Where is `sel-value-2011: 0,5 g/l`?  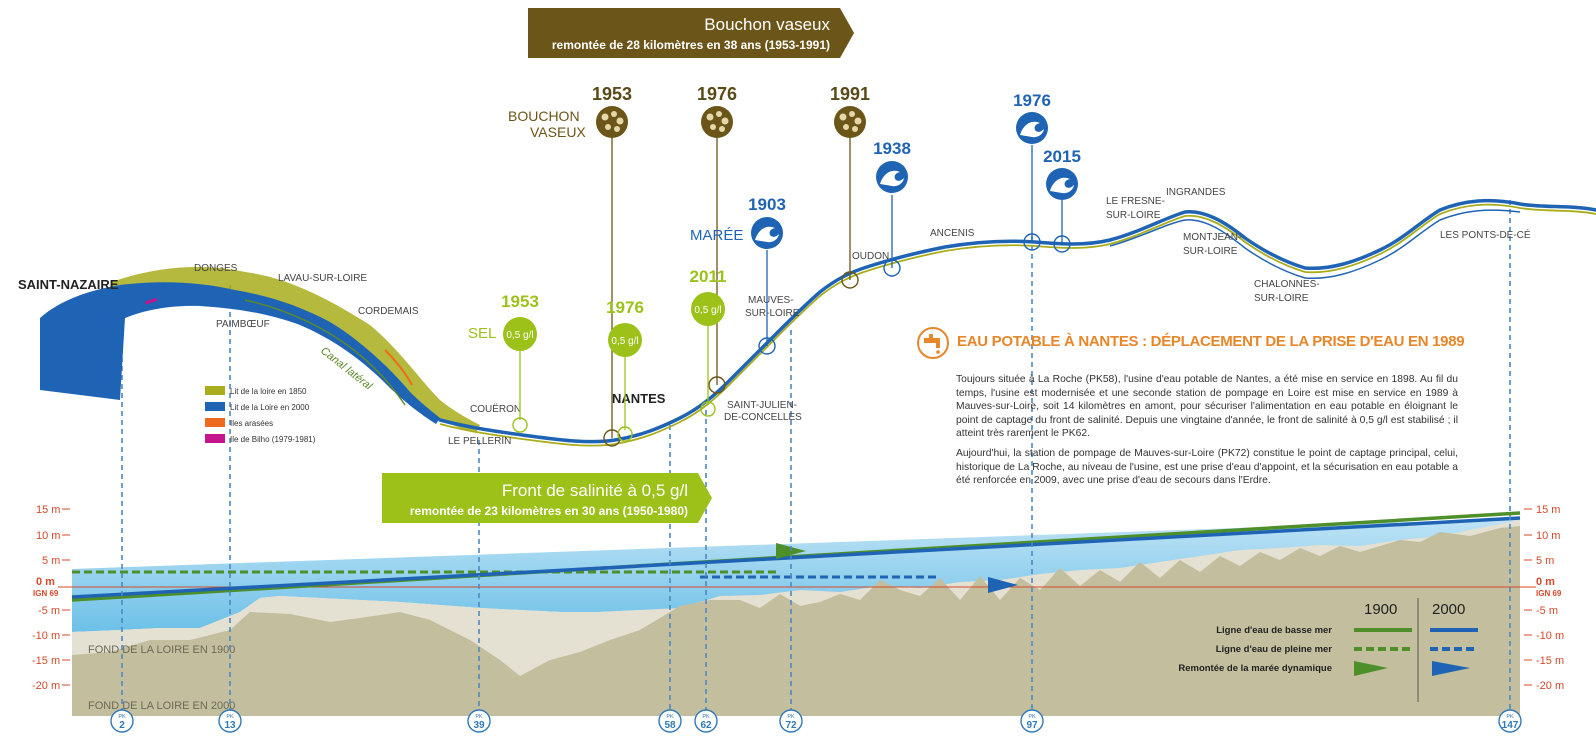
sel-value-2011: 0,5 g/l is located at coordinates (707, 310).